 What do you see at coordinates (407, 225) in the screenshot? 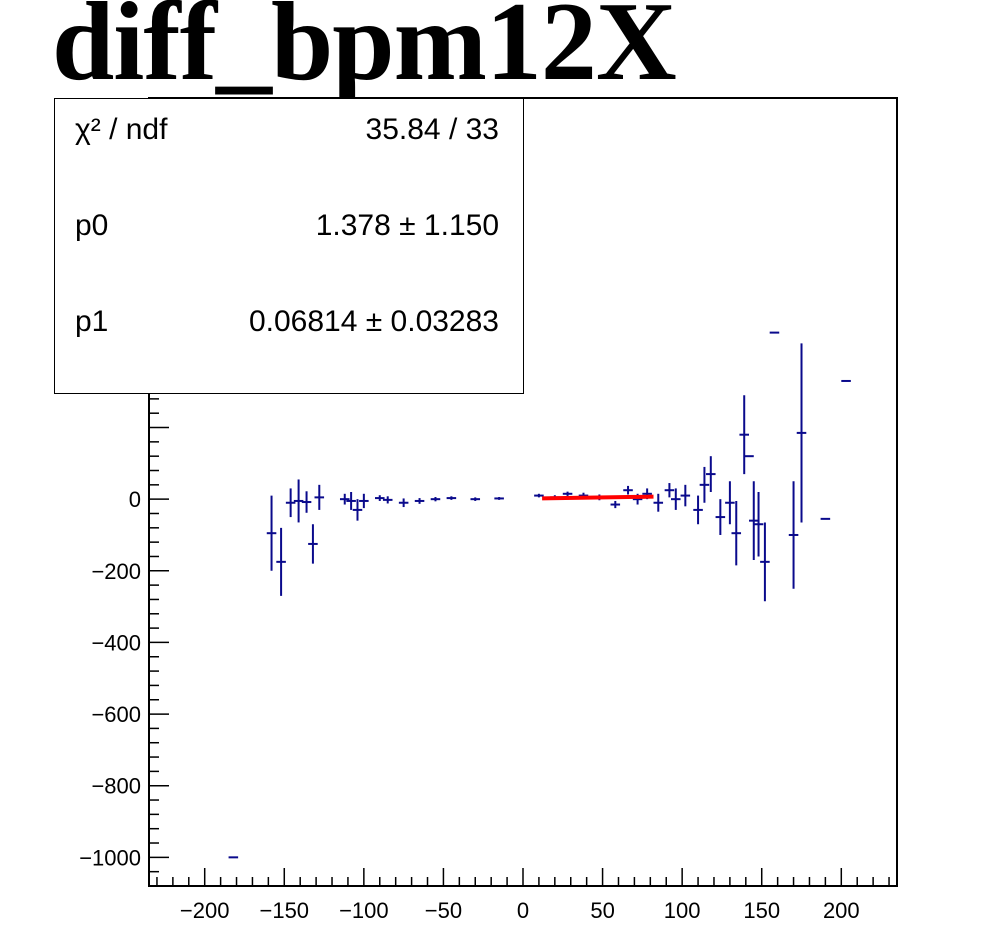
I see `stat-value-p0: 1.378 ± 1.150` at bounding box center [407, 225].